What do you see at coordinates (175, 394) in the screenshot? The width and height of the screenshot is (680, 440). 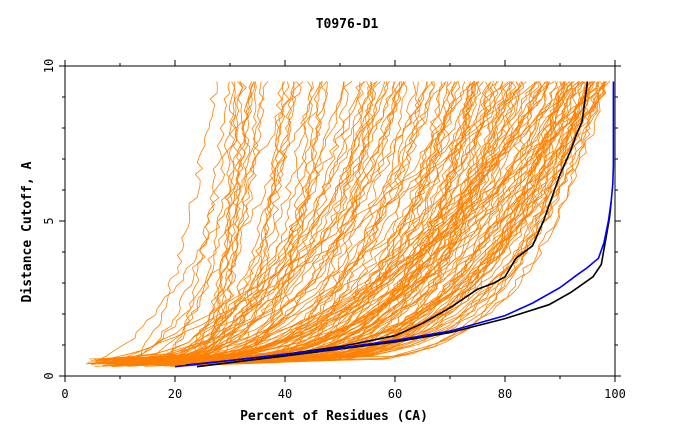 I see `x-tick-label: 20` at bounding box center [175, 394].